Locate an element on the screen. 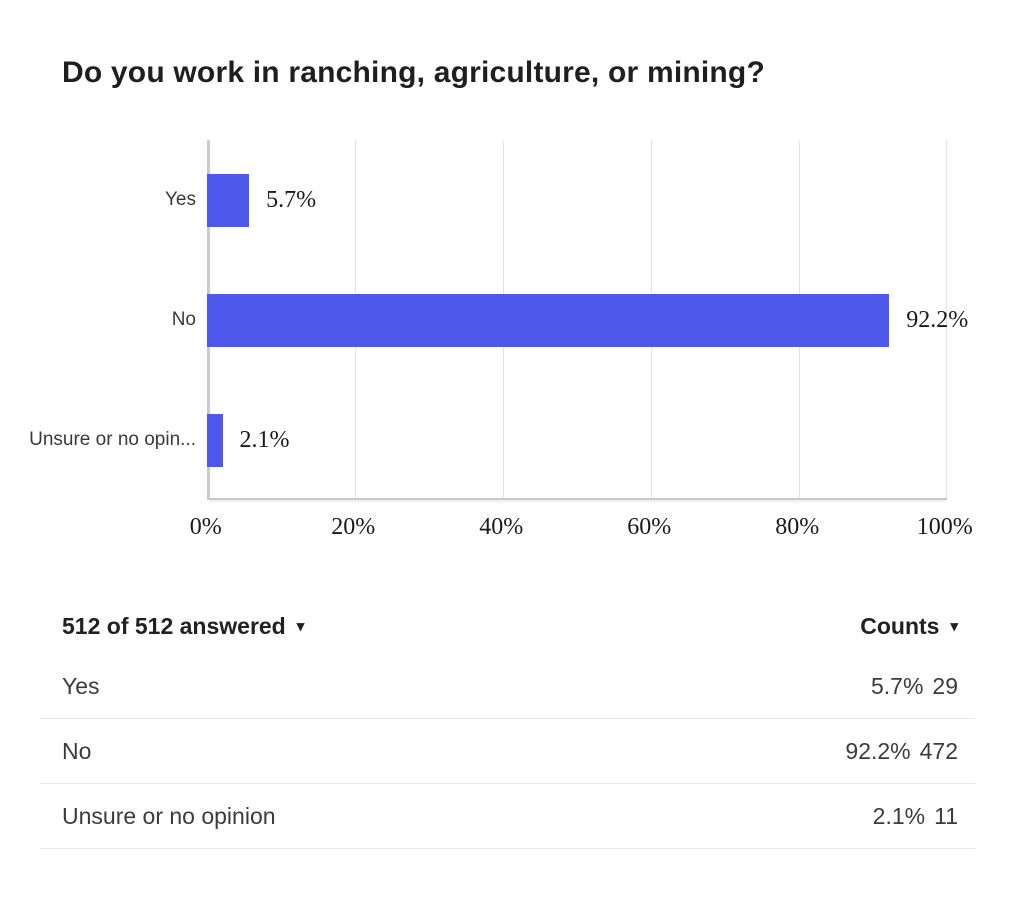 The height and width of the screenshot is (905, 1024). bar-row-no: 92.2% is located at coordinates (587, 320).